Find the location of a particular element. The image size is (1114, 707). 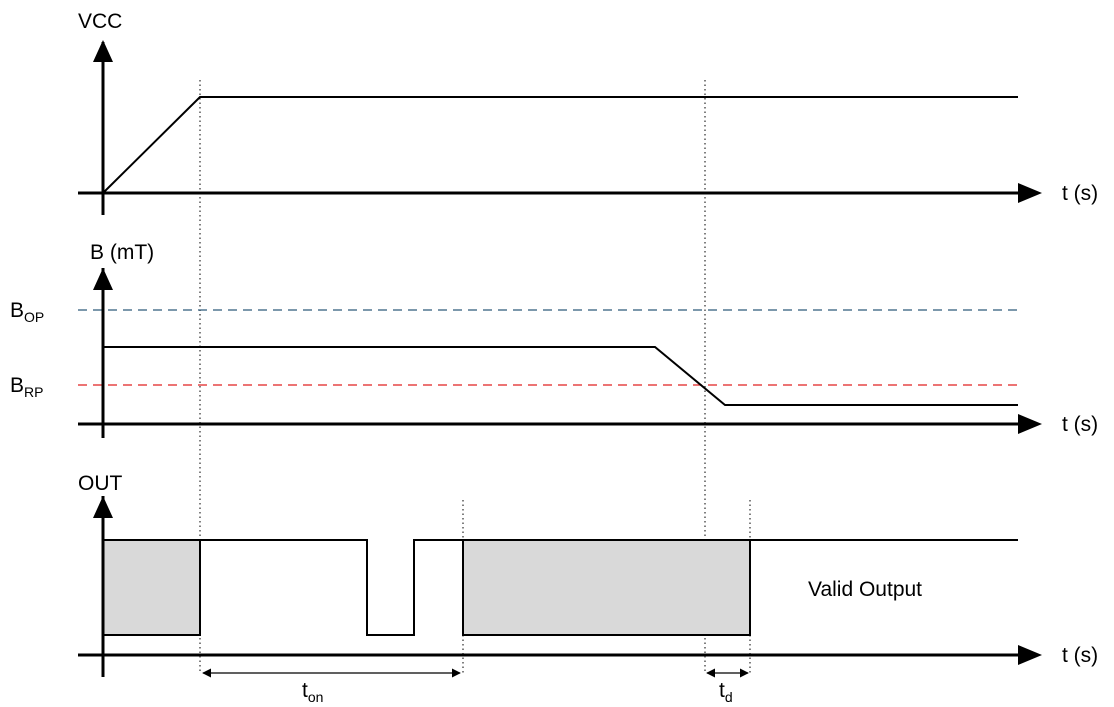

td-annotation: td is located at coordinates (727, 686).